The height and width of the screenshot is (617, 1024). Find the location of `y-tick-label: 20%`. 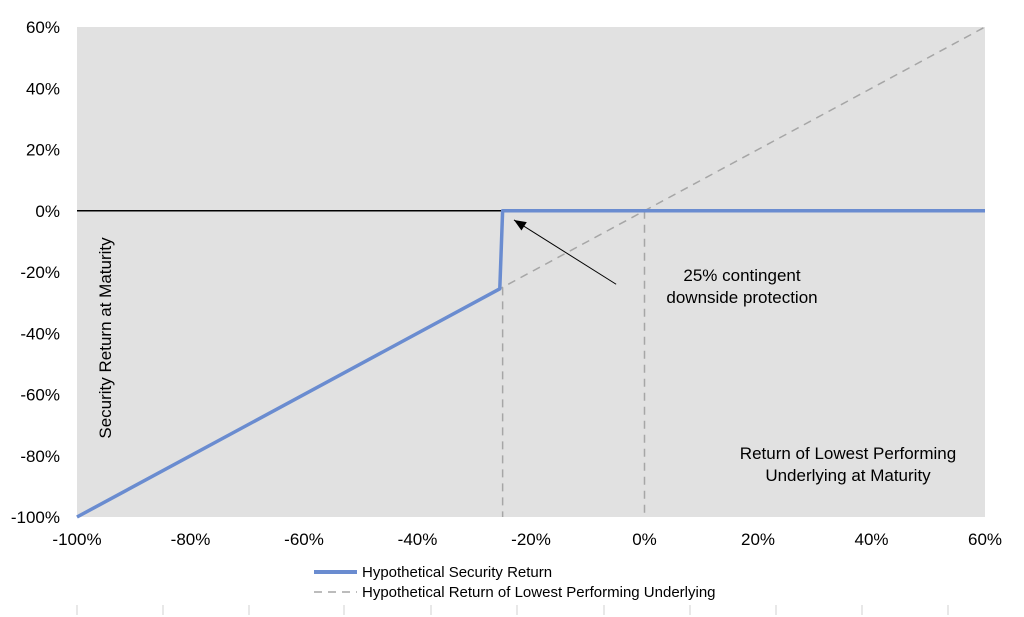

y-tick-label: 20% is located at coordinates (43, 150).